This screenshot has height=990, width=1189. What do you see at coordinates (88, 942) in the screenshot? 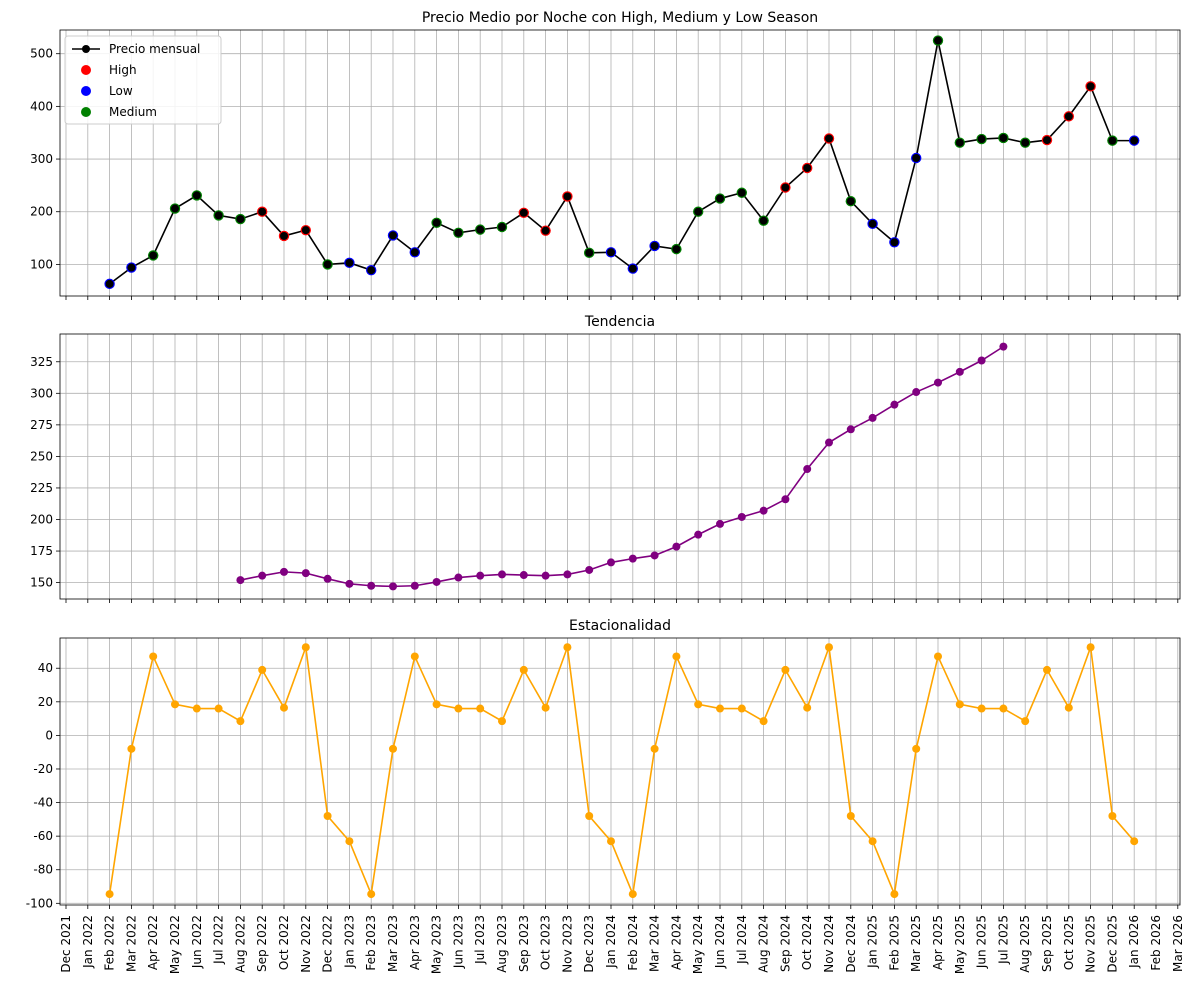
I see `x-tick-label: Jan 2022` at bounding box center [88, 942].